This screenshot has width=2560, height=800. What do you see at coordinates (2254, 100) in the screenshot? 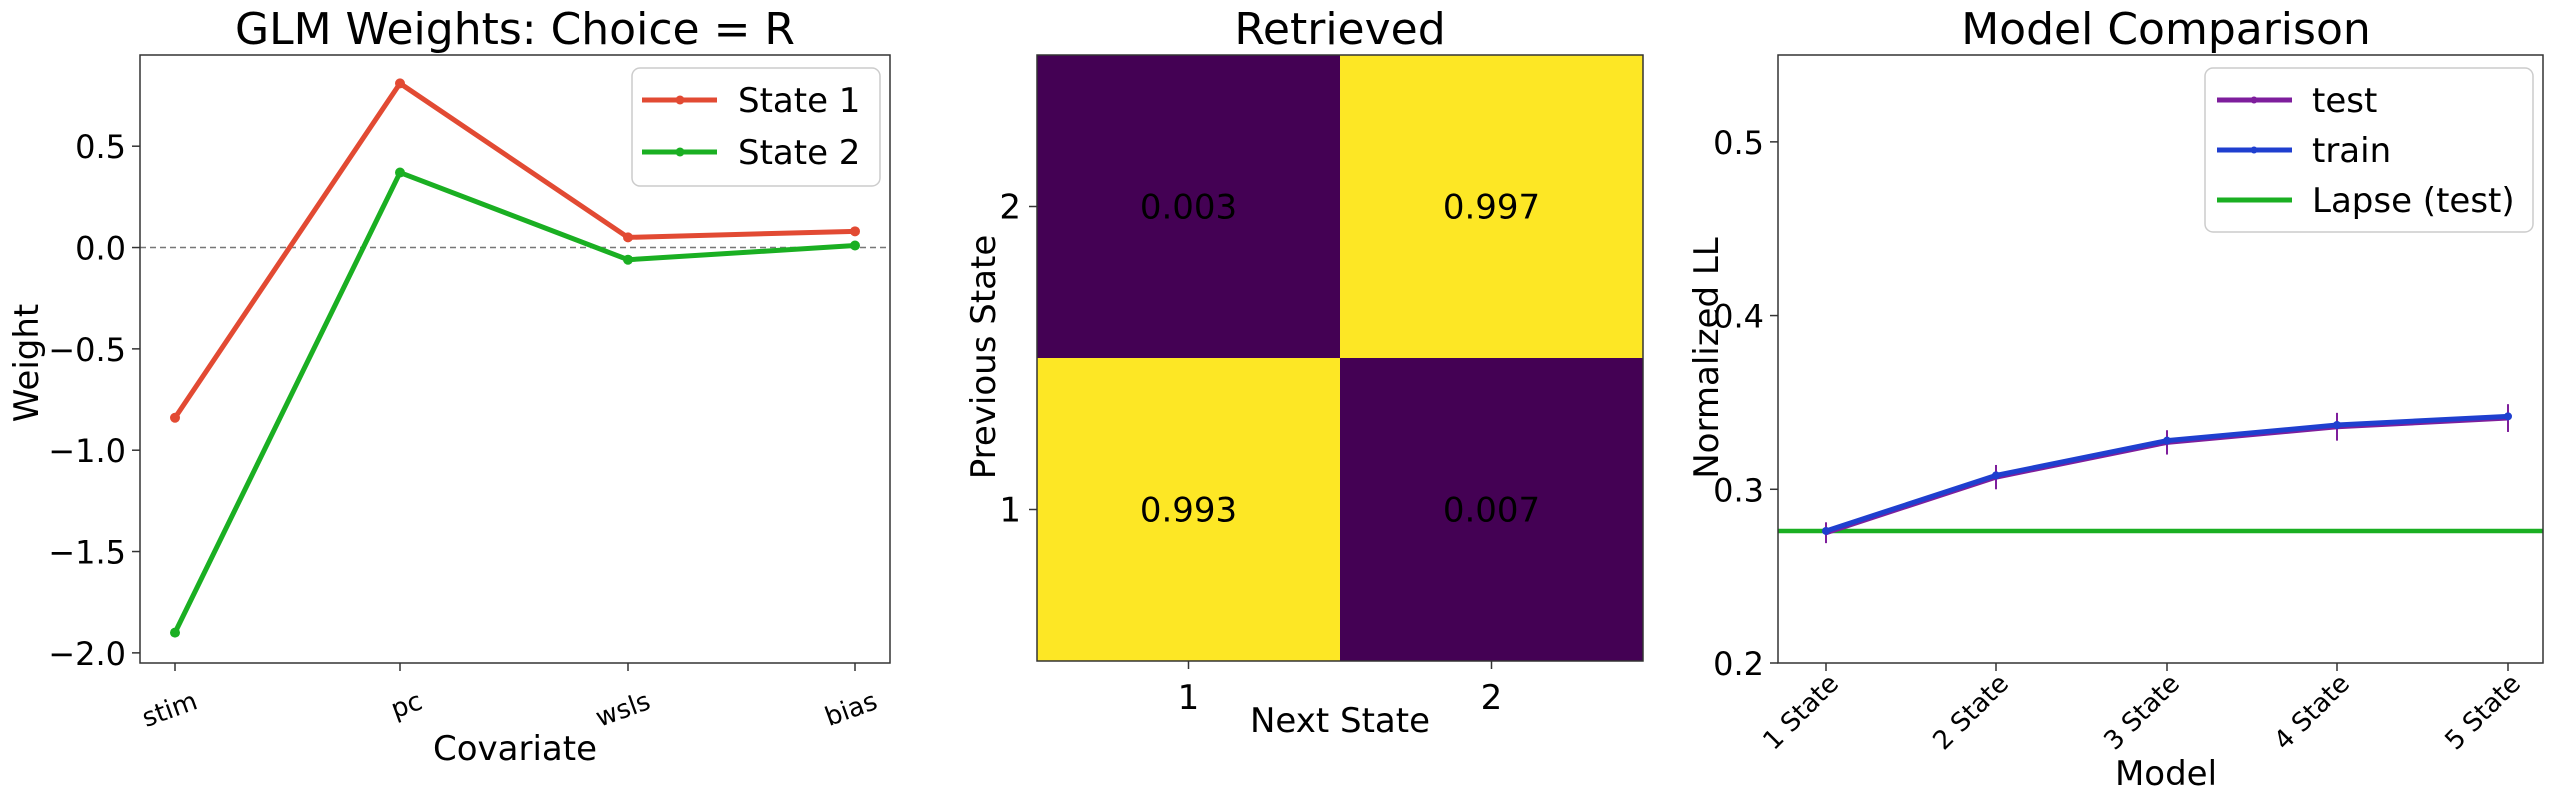
I see `legend-test-marker` at bounding box center [2254, 100].